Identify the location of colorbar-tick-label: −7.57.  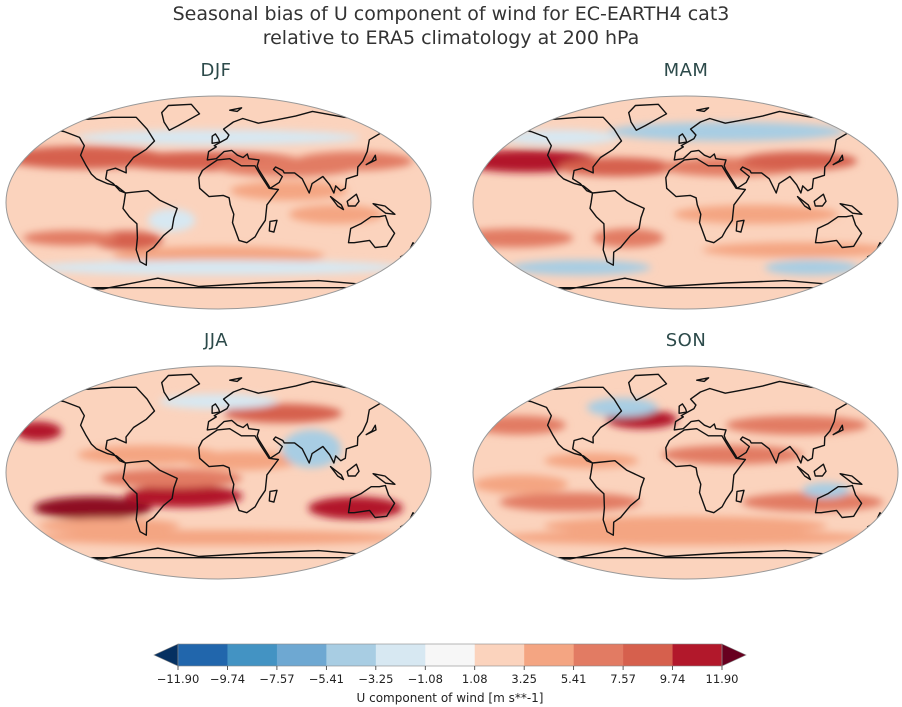
(276, 679).